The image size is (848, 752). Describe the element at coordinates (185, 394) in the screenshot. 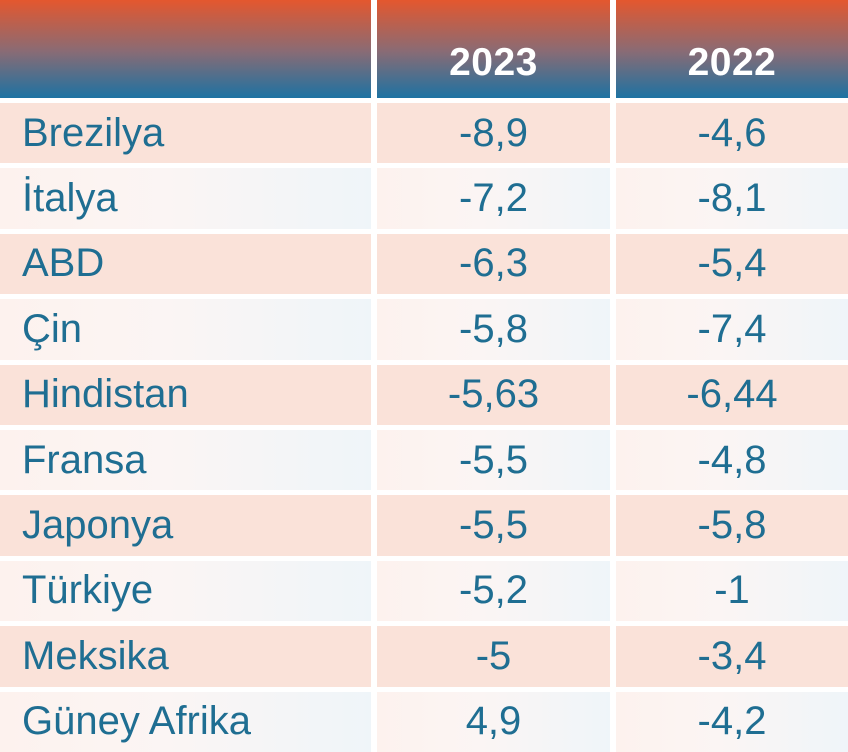

I see `country-label: Hindistan` at that location.